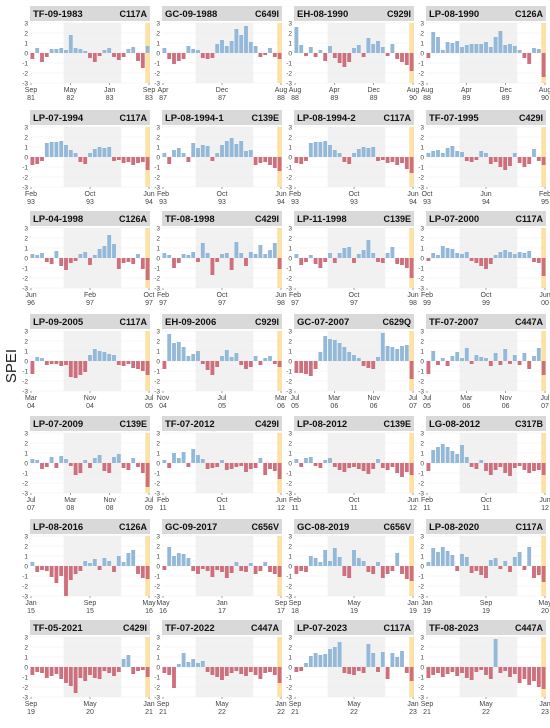 This screenshot has height=728, width=550. What do you see at coordinates (149, 90) in the screenshot?
I see `x-tick-label: Sep` at bounding box center [149, 90].